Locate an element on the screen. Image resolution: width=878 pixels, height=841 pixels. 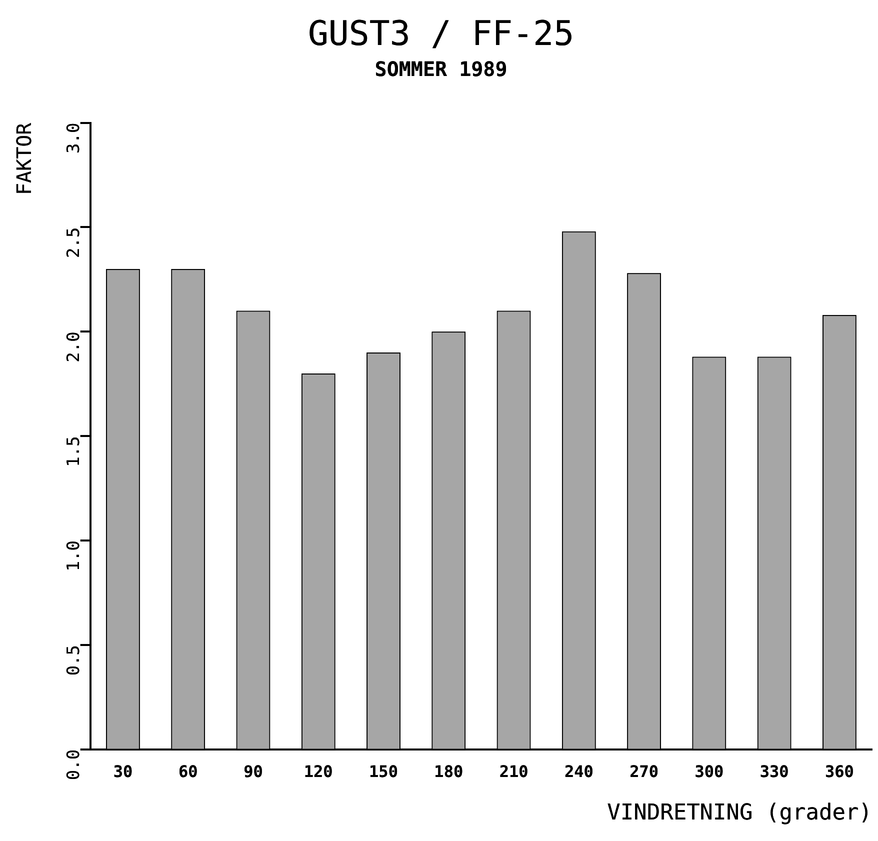
x-tick-label: 120 is located at coordinates (318, 772).